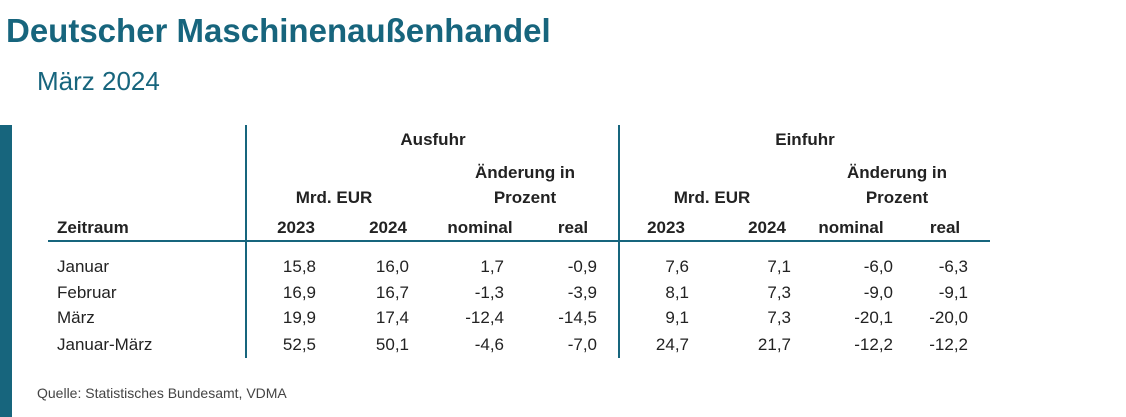 The height and width of the screenshot is (417, 1126). I want to click on table-cell: 1,7, so click(492, 266).